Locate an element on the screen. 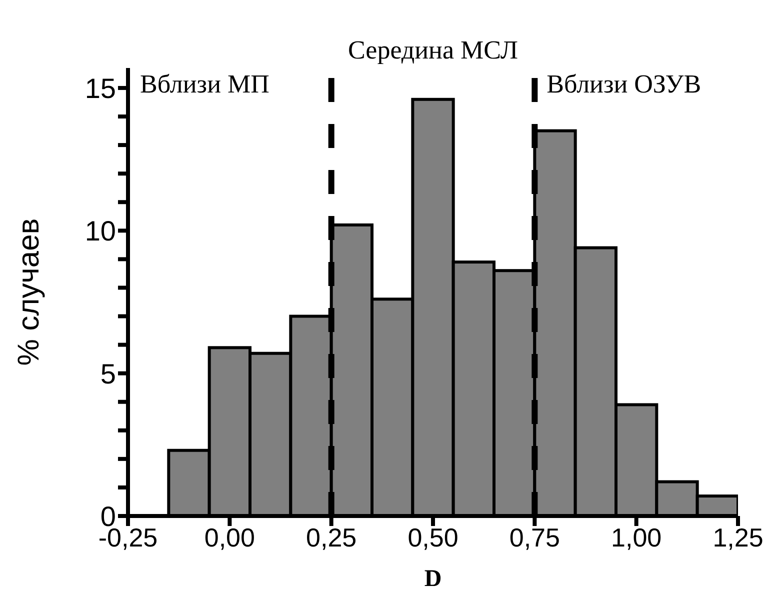 This screenshot has height=601, width=779. annotation: Вблизи МП is located at coordinates (205, 83).